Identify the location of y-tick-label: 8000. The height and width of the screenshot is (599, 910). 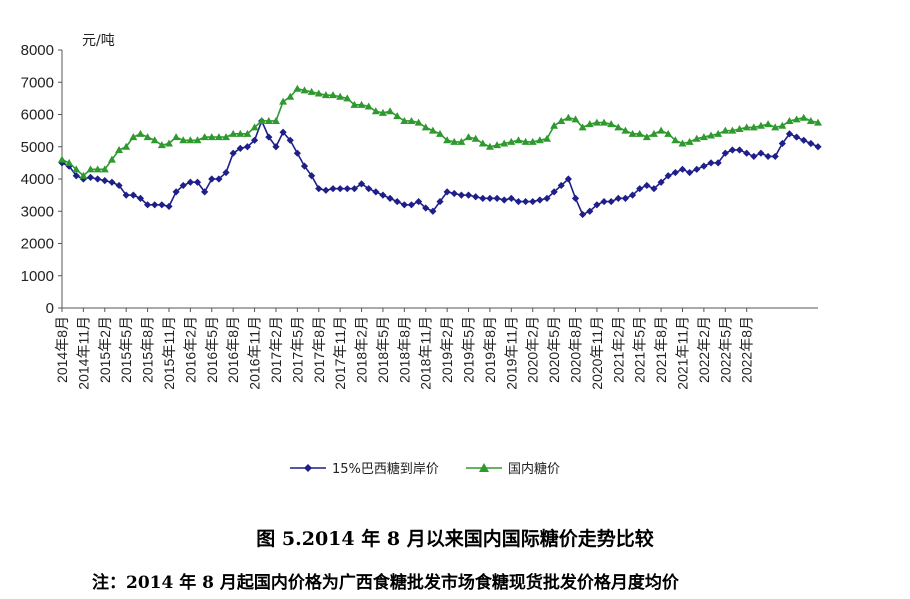
(37, 50).